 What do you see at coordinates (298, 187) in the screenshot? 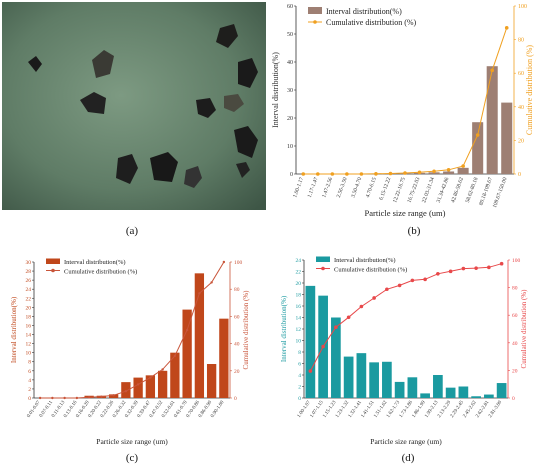
I see `x-tick-label: 1.00-1.17` at bounding box center [298, 187].